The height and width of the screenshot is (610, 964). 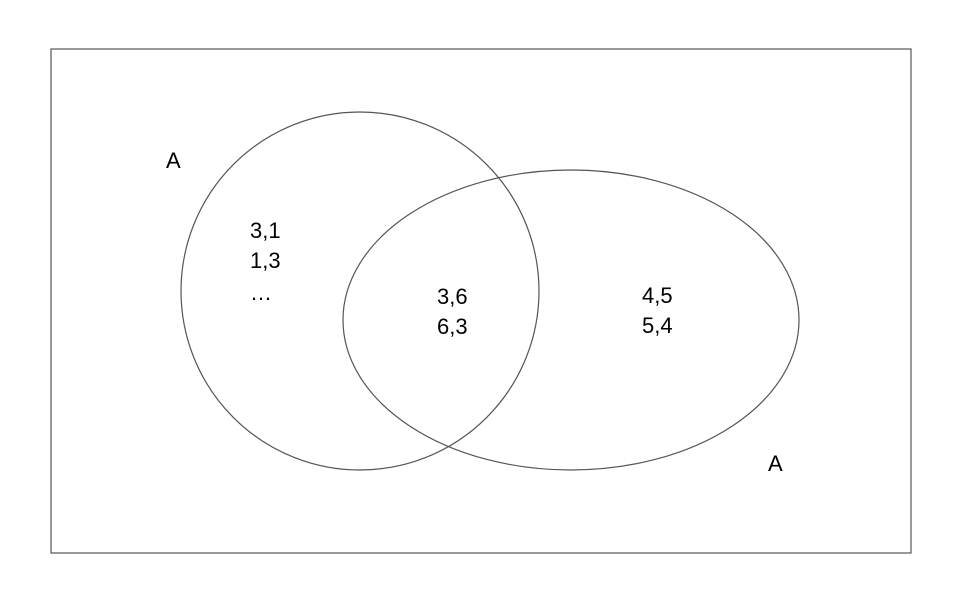 What do you see at coordinates (452, 296) in the screenshot?
I see `intersection-element: 3,6` at bounding box center [452, 296].